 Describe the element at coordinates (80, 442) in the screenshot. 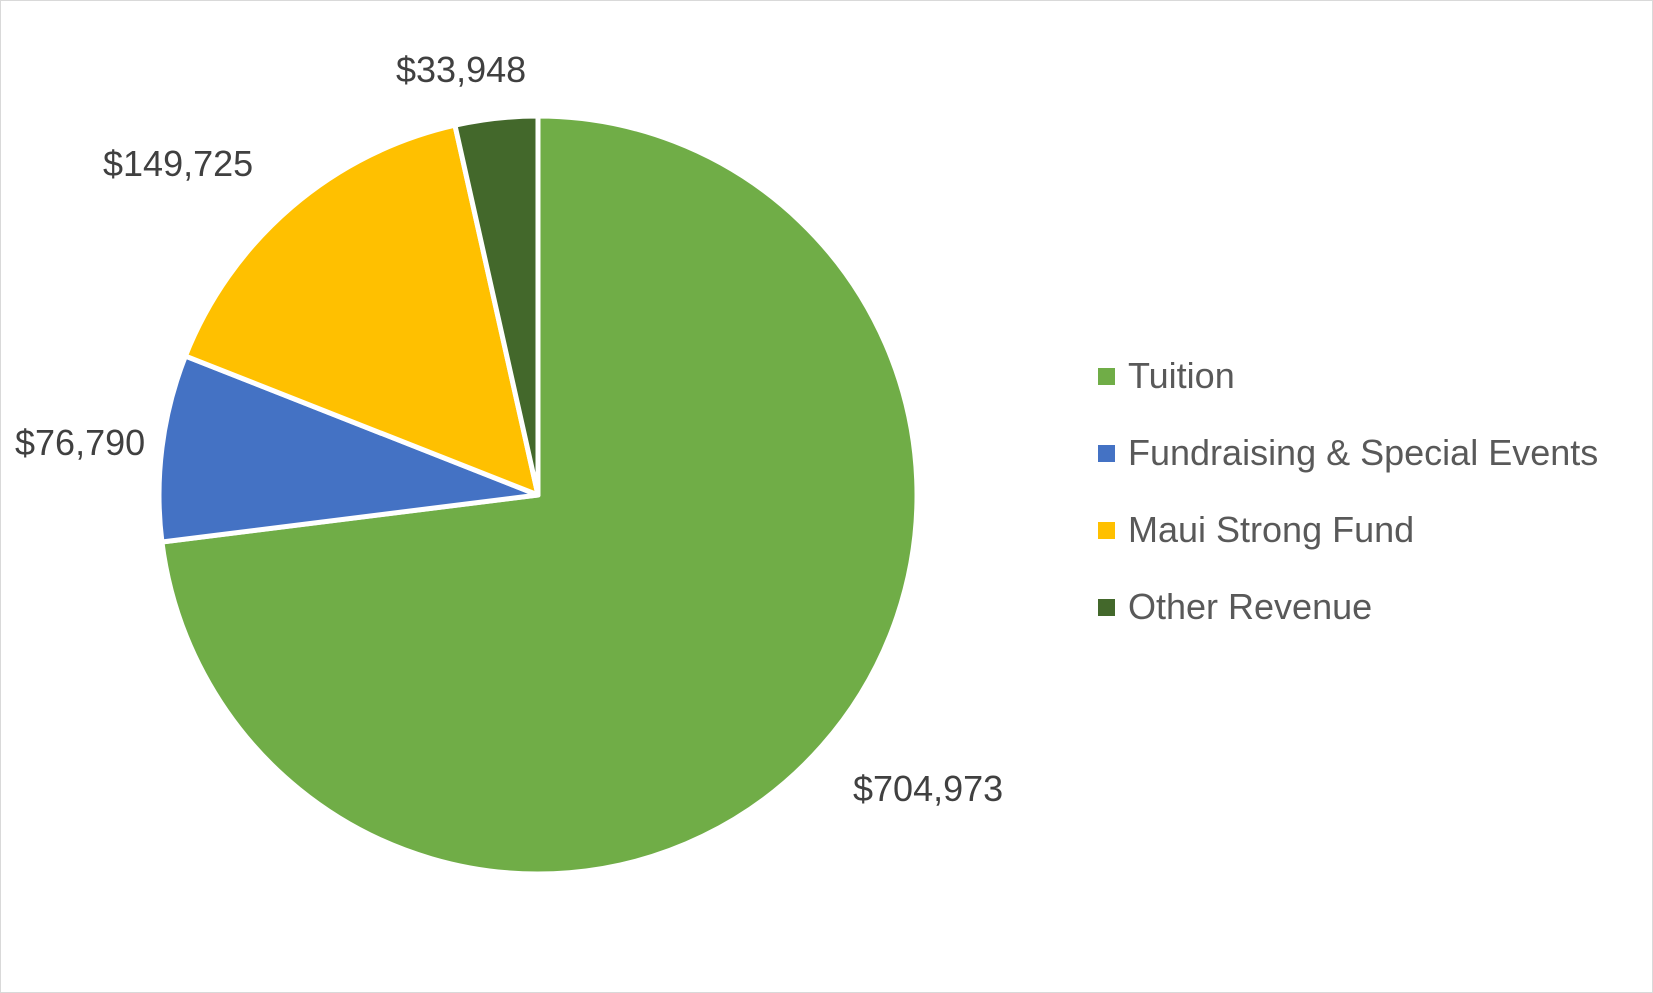

I see `data-label-fundraising: $76,790` at that location.